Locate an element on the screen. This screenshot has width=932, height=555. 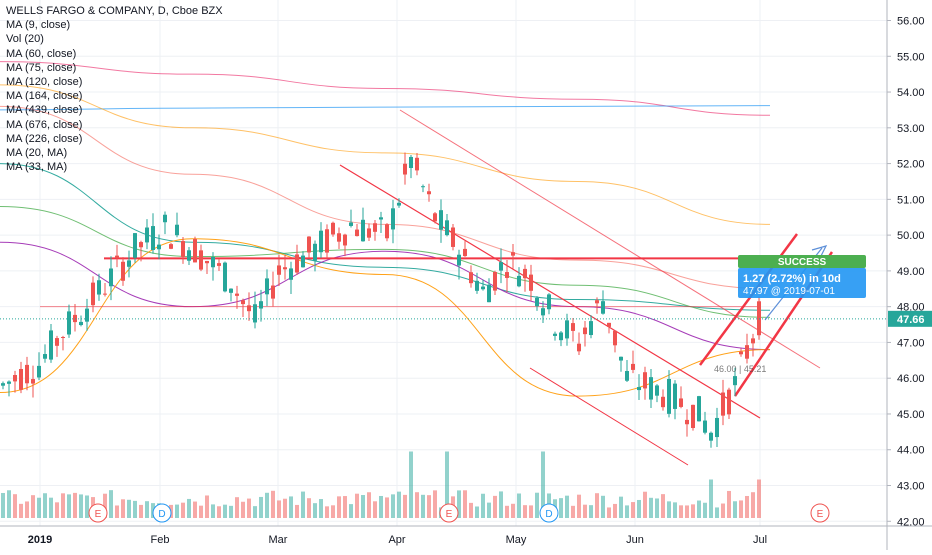
legend-item: MA (226, close) is located at coordinates (44, 138).